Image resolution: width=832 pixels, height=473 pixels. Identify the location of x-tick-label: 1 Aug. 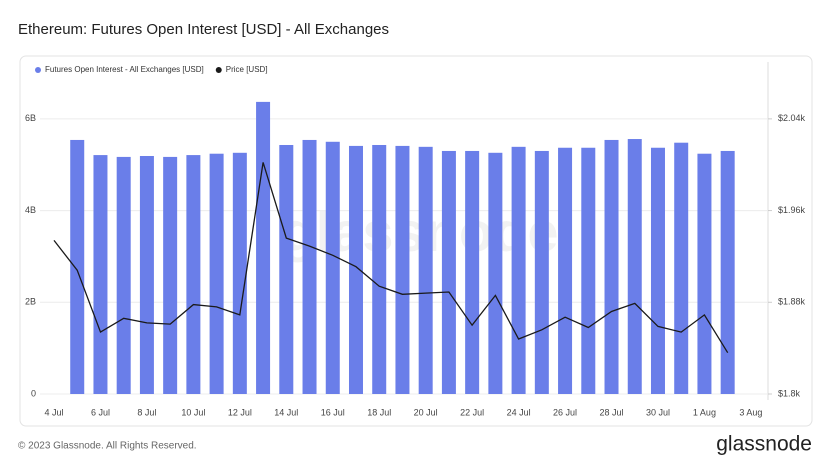
(704, 412).